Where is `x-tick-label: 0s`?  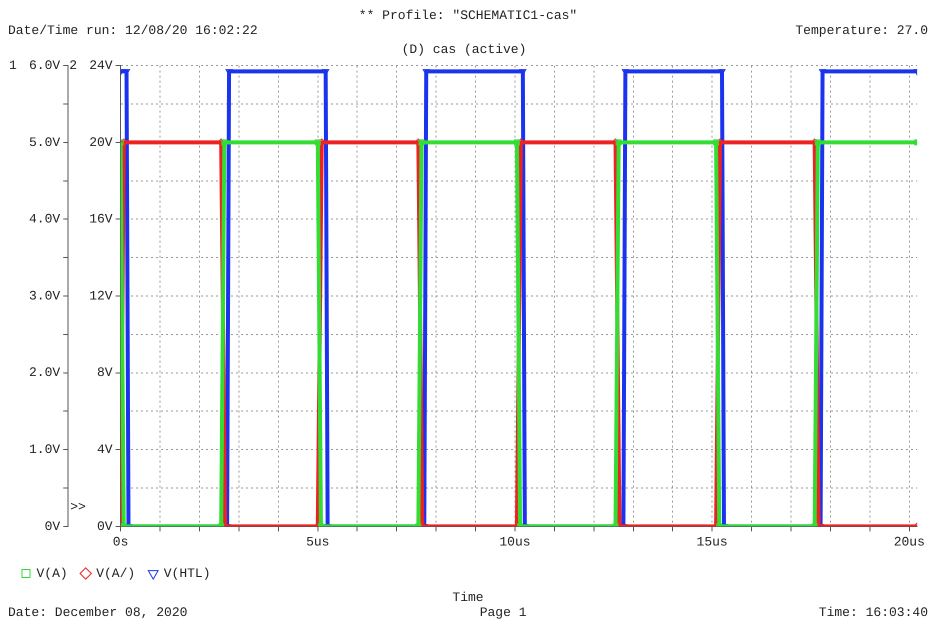
x-tick-label: 0s is located at coordinates (120, 542).